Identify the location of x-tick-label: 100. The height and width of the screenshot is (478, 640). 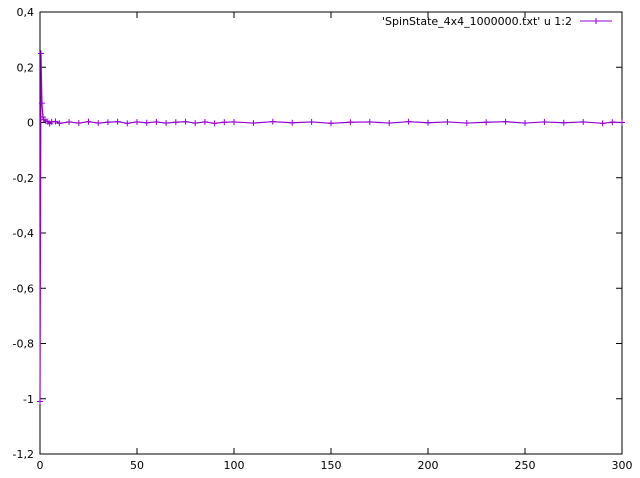
(234, 465).